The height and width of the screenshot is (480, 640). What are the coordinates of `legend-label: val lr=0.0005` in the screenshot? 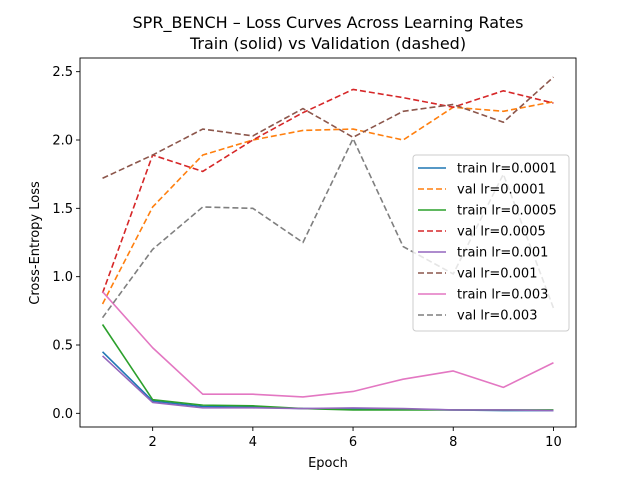 It's located at (501, 232).